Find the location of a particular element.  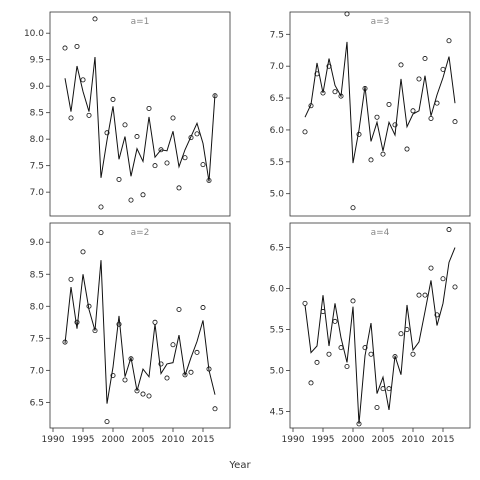

x-tick-label: 2015 is located at coordinates (443, 440).